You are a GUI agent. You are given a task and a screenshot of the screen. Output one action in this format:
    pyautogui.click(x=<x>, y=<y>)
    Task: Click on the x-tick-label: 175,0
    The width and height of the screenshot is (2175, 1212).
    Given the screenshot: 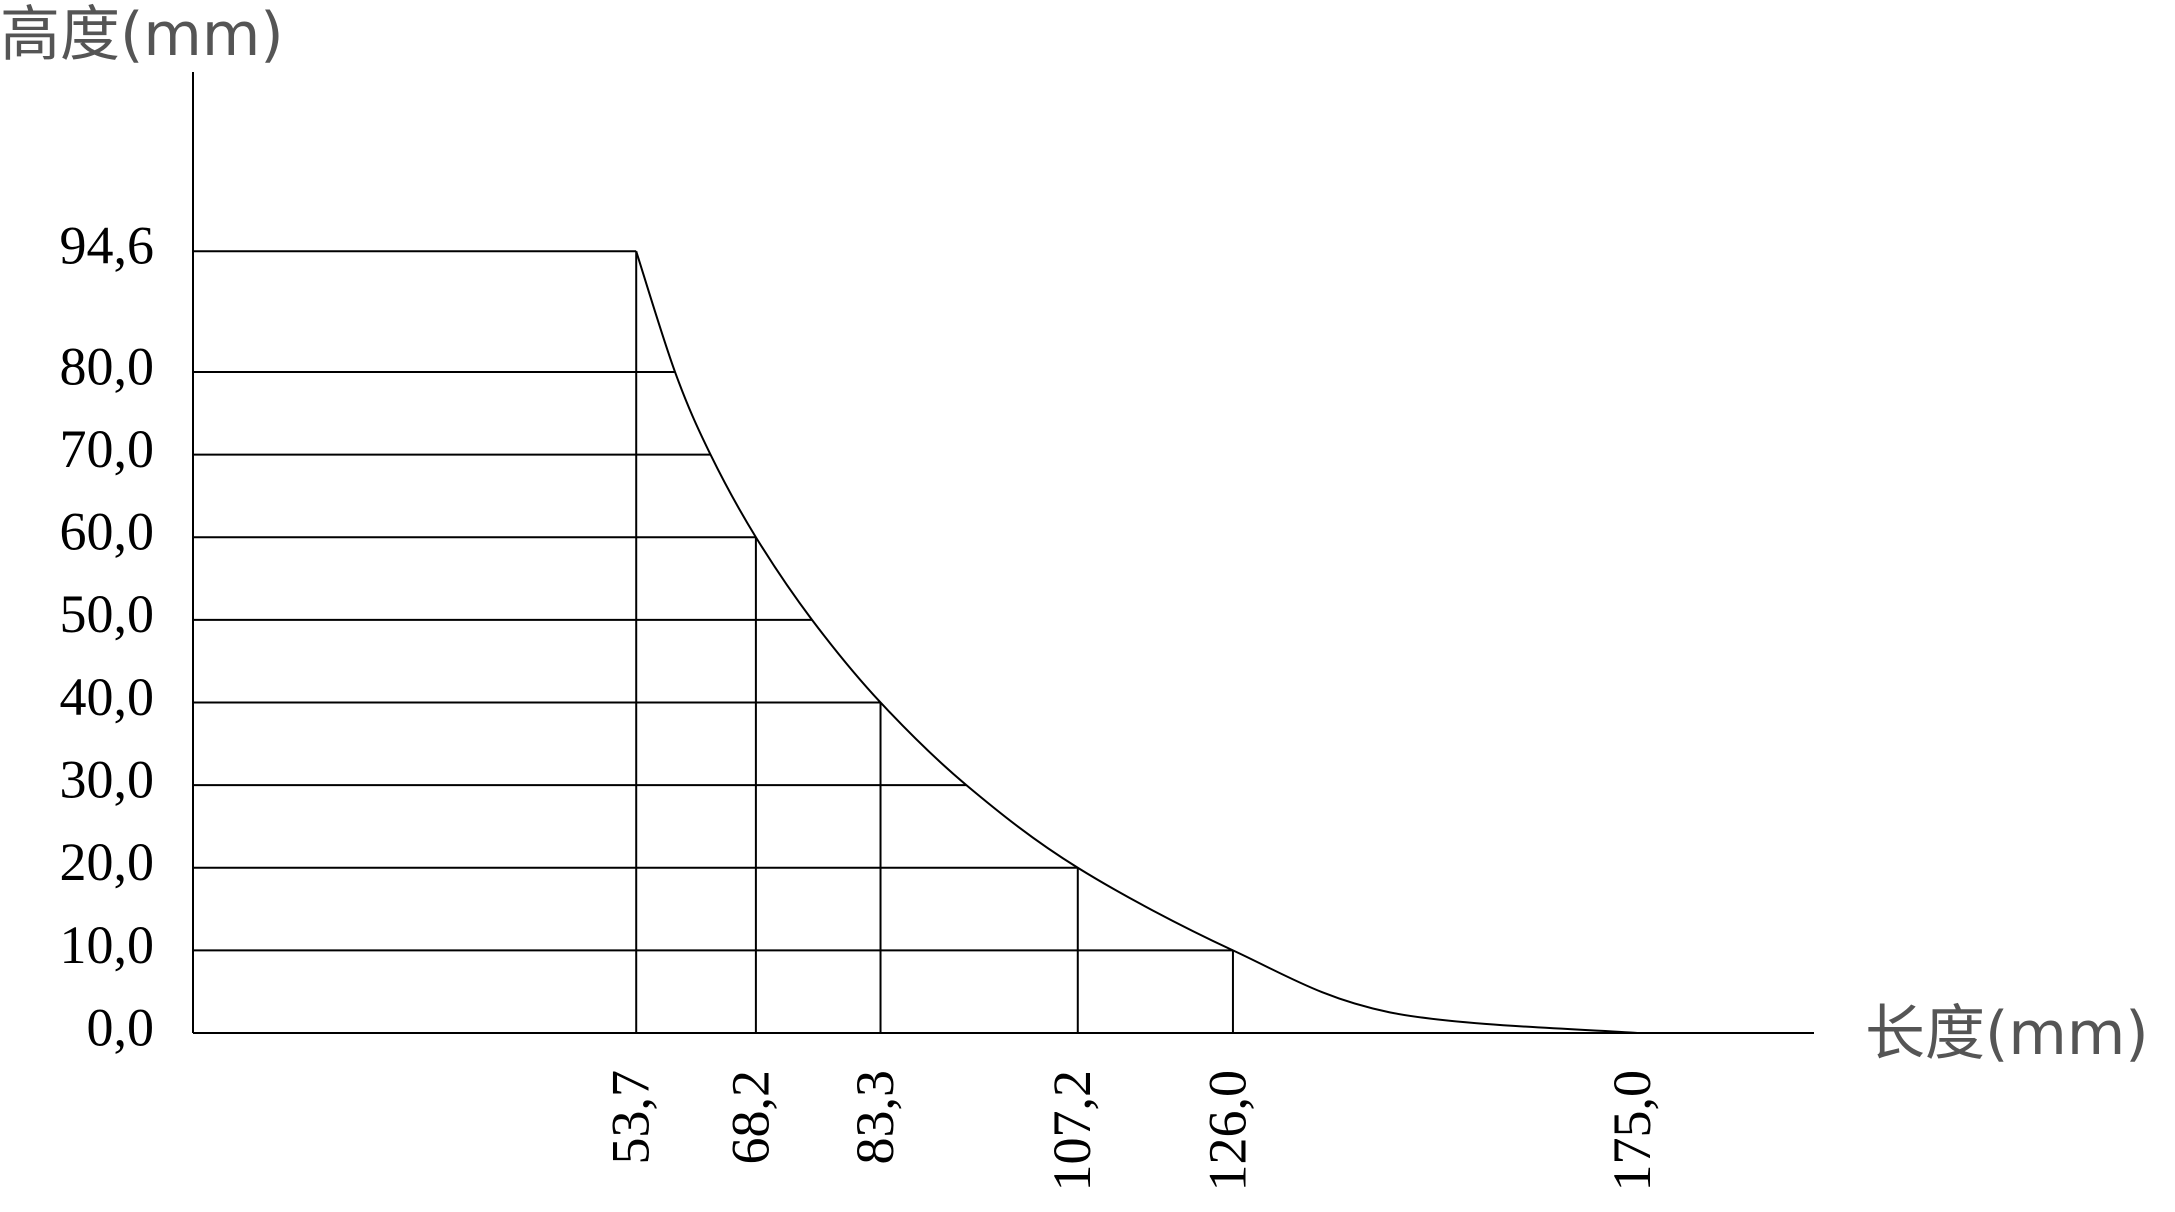 What is the action you would take?
    pyautogui.click(x=1632, y=1131)
    